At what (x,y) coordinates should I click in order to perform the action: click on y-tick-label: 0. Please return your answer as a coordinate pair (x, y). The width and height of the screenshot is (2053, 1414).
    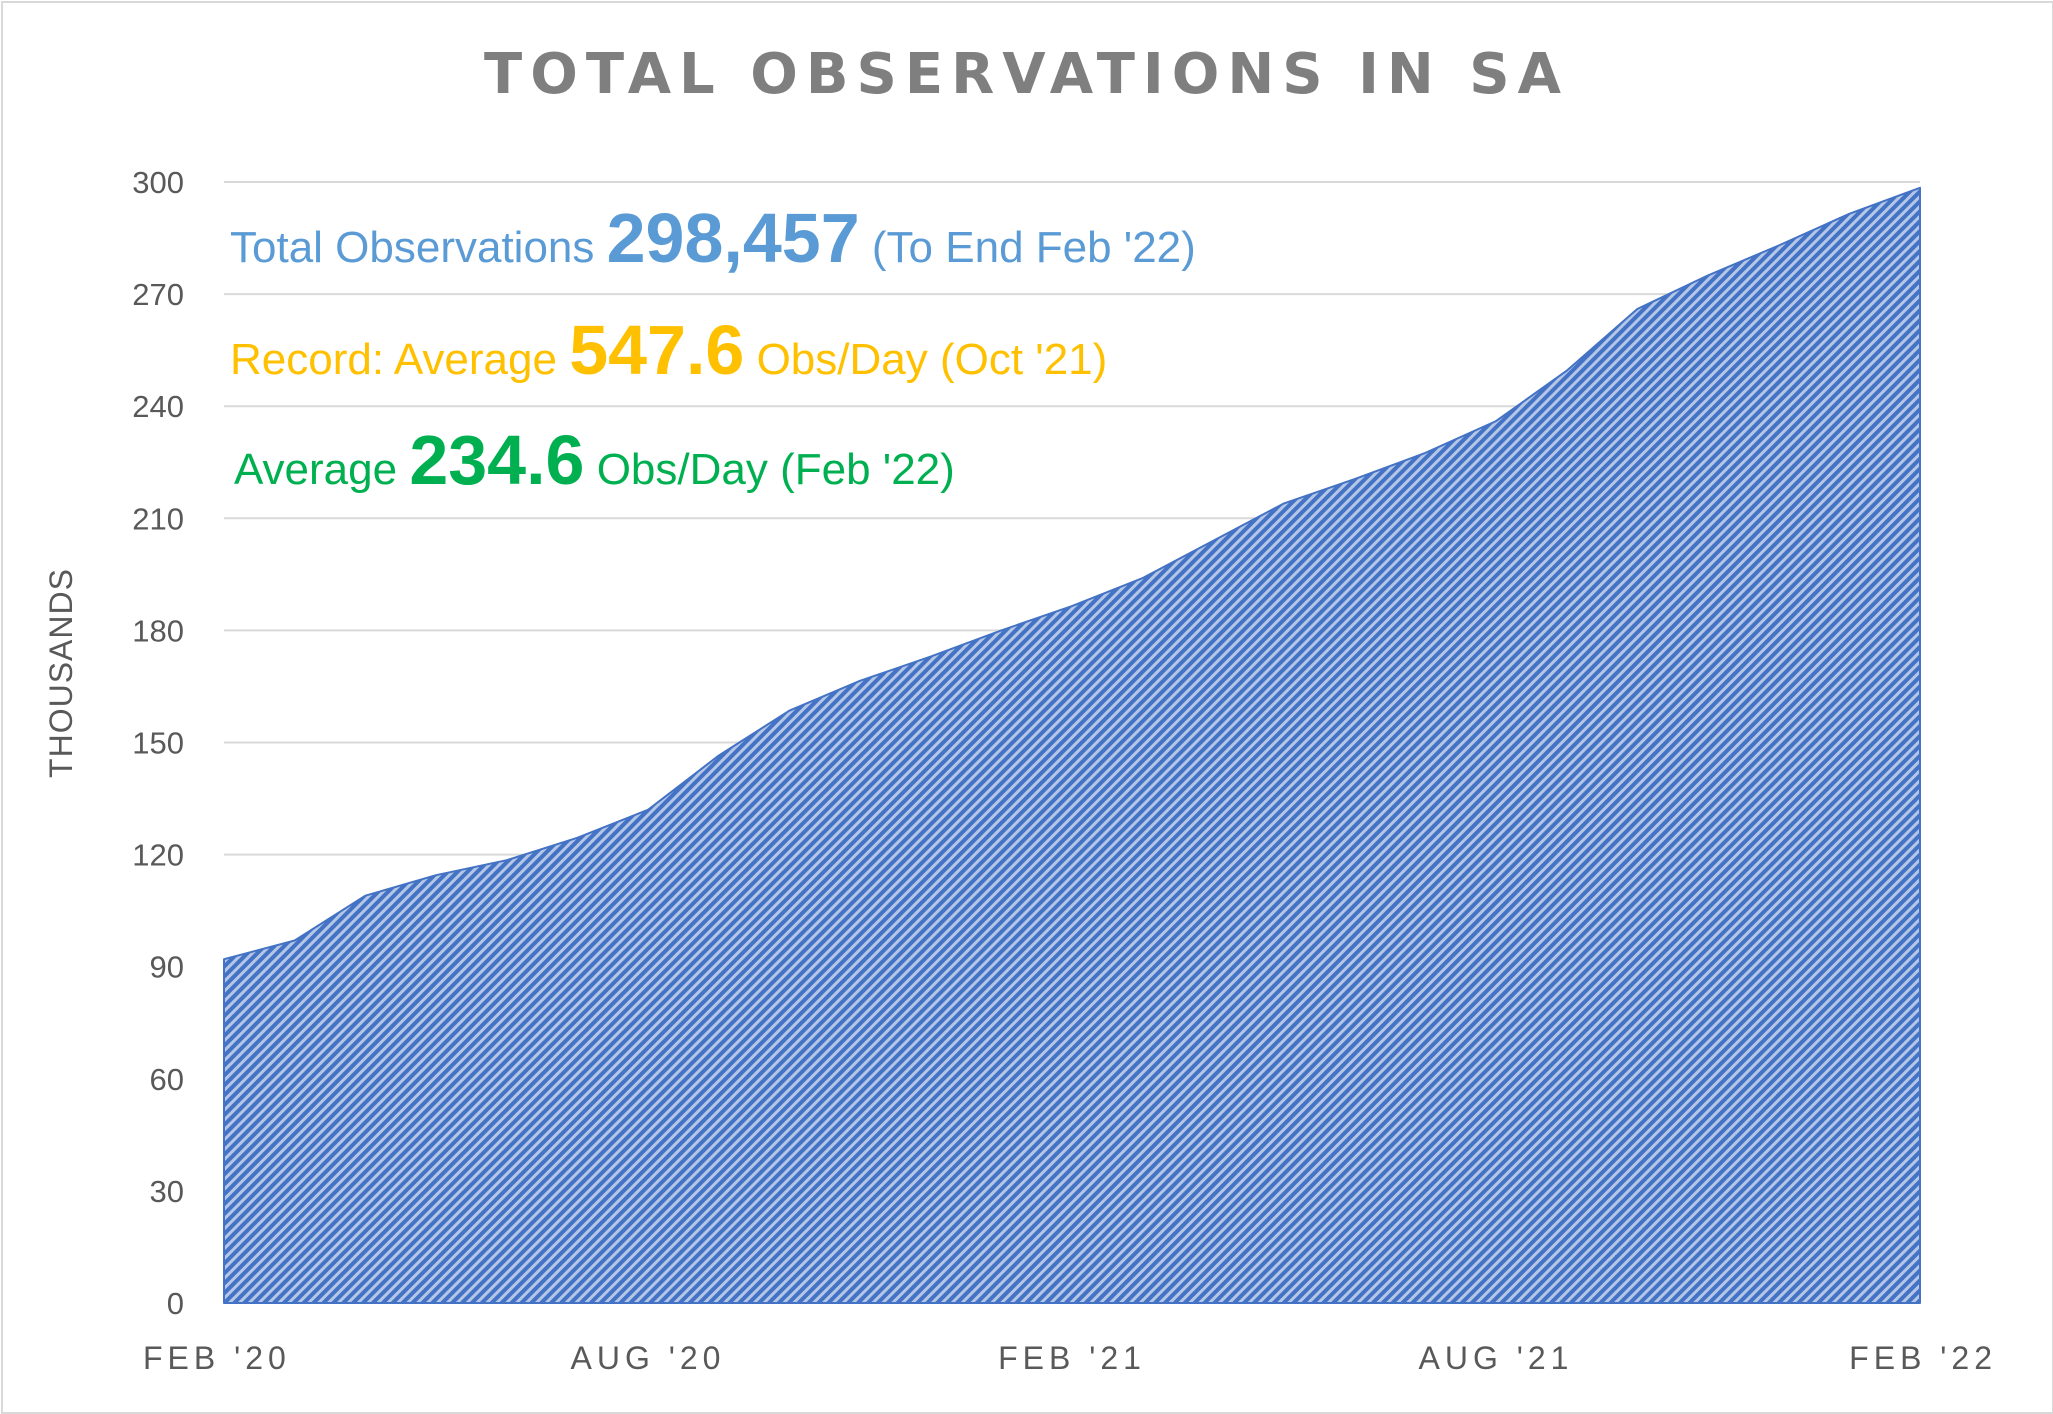
    Looking at the image, I should click on (175, 1303).